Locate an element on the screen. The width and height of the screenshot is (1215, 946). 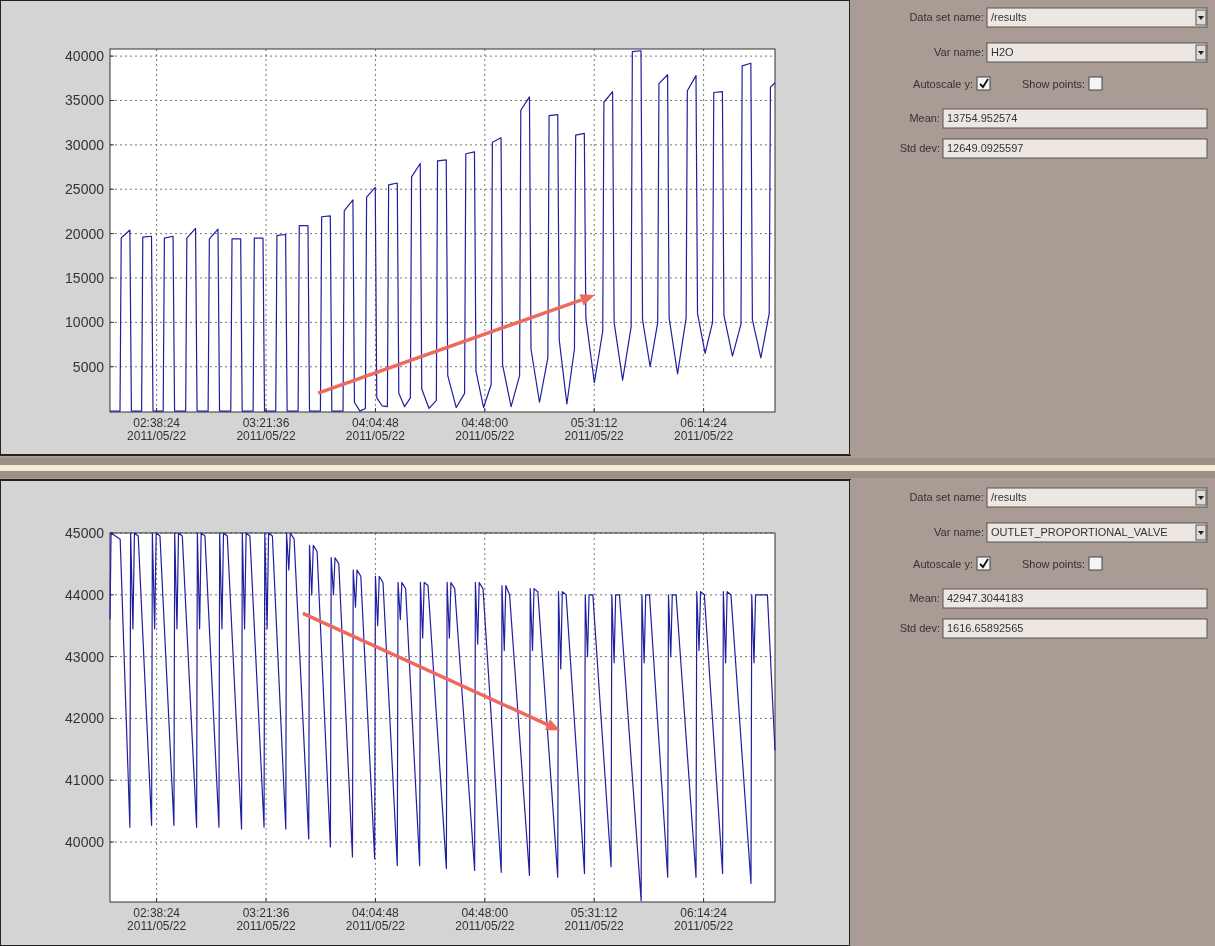
y-tick-label: 25000 is located at coordinates (85, 189).